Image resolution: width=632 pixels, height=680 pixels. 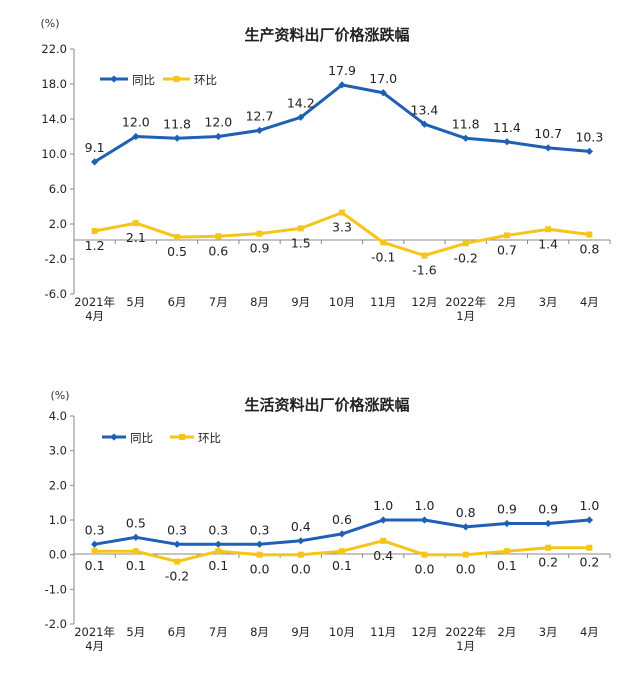 I want to click on chart2-yoy-data-label: 0.4, so click(x=301, y=526).